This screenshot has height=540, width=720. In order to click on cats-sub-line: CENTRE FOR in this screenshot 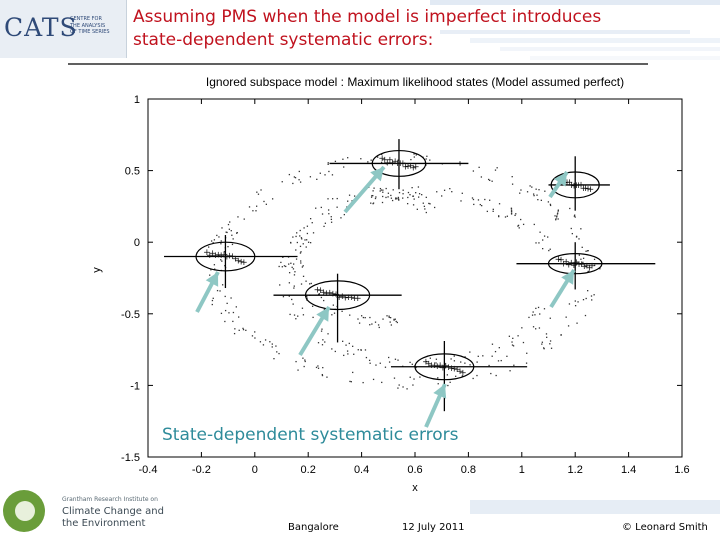, I will do `click(86, 19)`.